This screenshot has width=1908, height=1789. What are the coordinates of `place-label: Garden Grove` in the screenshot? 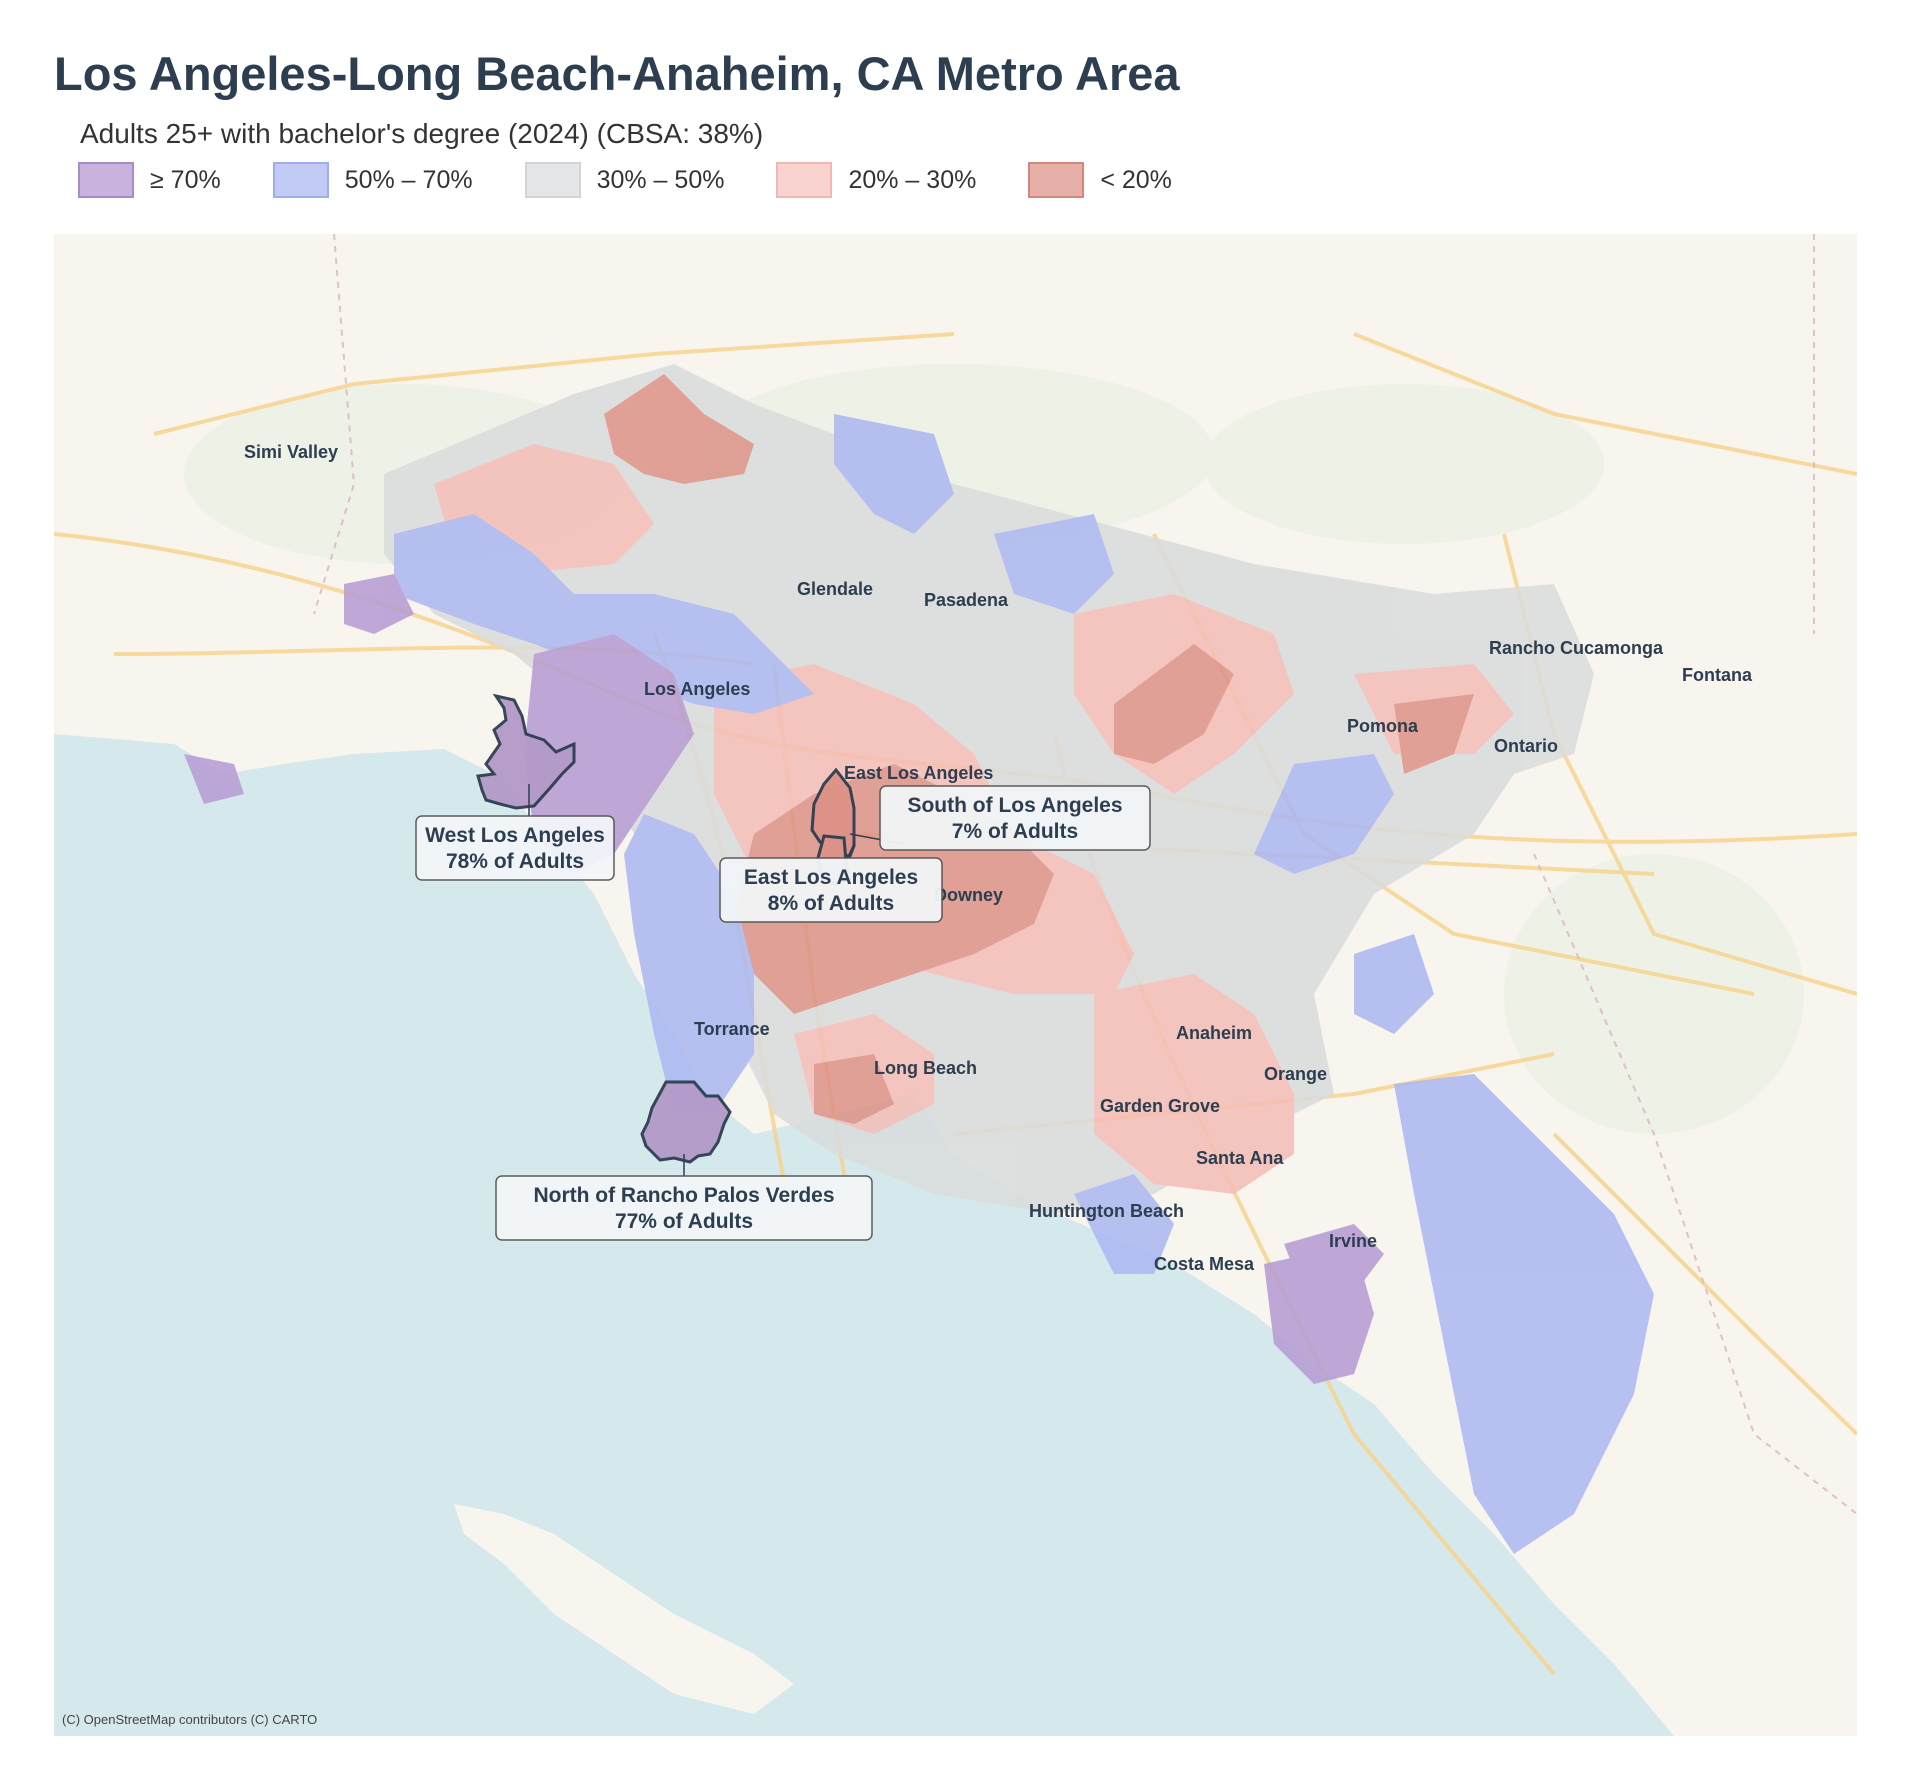 It's located at (1160, 1106).